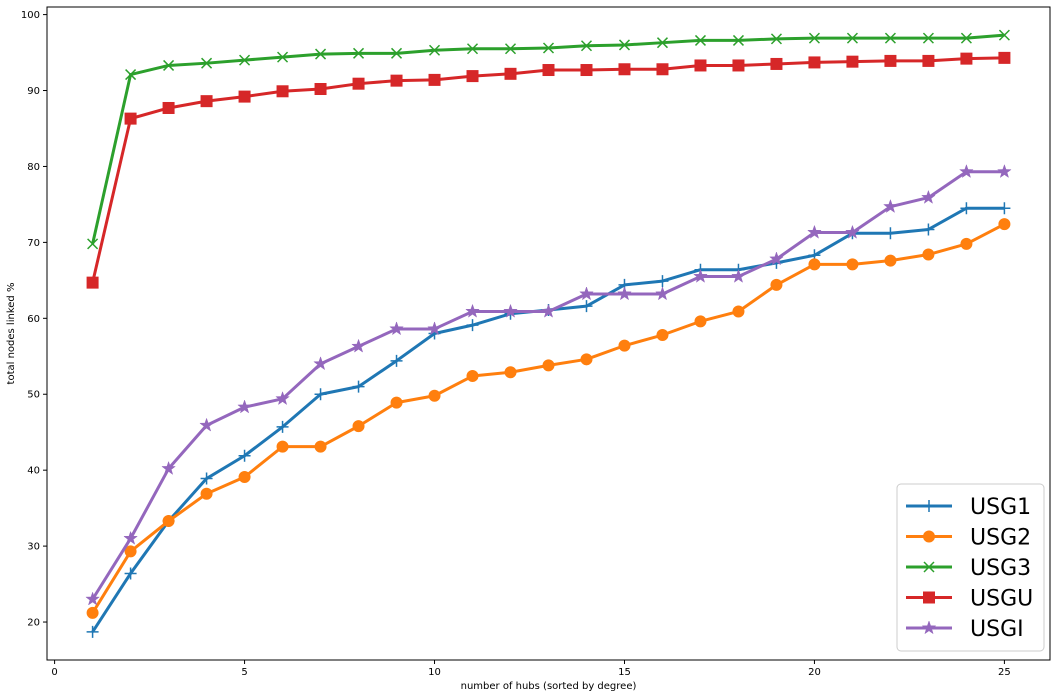 Image resolution: width=1058 pixels, height=697 pixels. I want to click on legend-item: USG1, so click(968, 507).